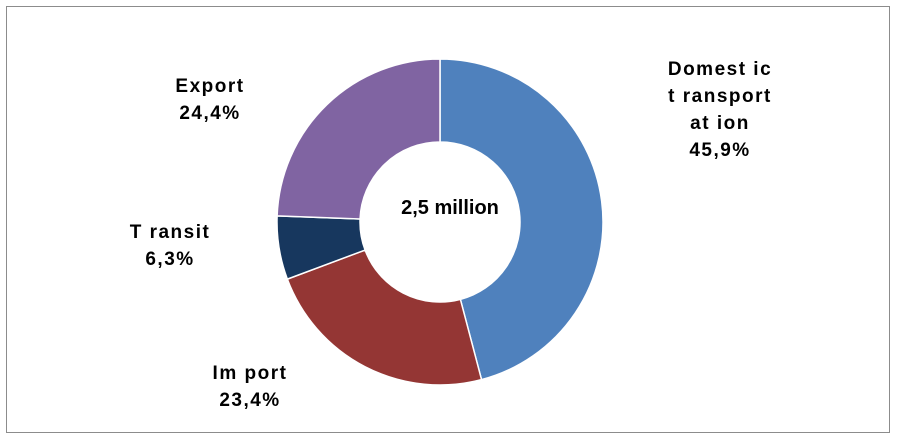 Image resolution: width=898 pixels, height=441 pixels. I want to click on slice-value-domestic: 45,9%, so click(720, 150).